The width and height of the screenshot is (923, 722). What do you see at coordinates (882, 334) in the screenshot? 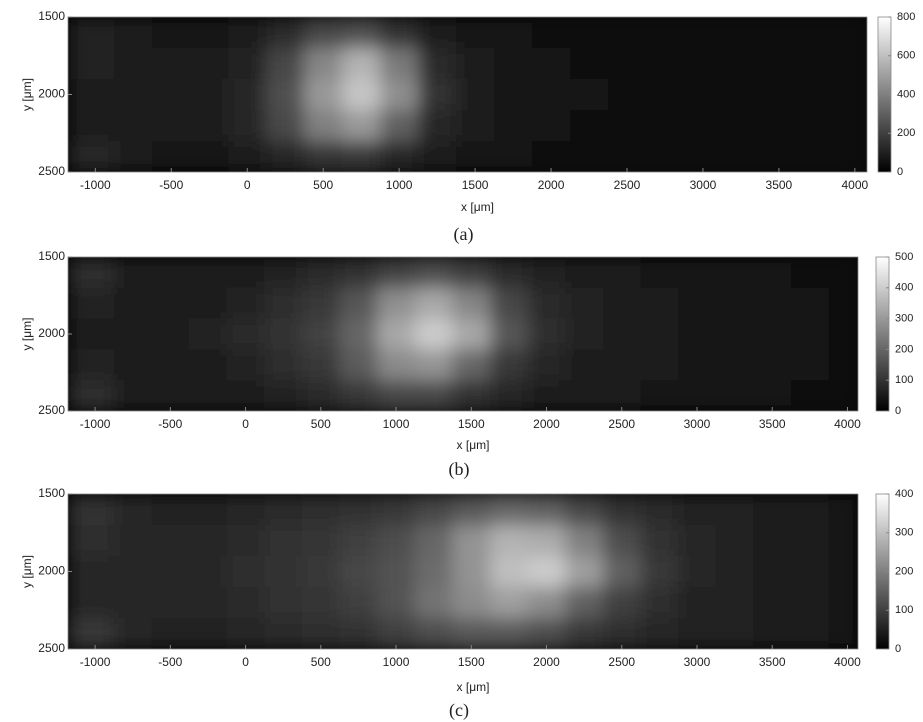
I see `colorbar` at bounding box center [882, 334].